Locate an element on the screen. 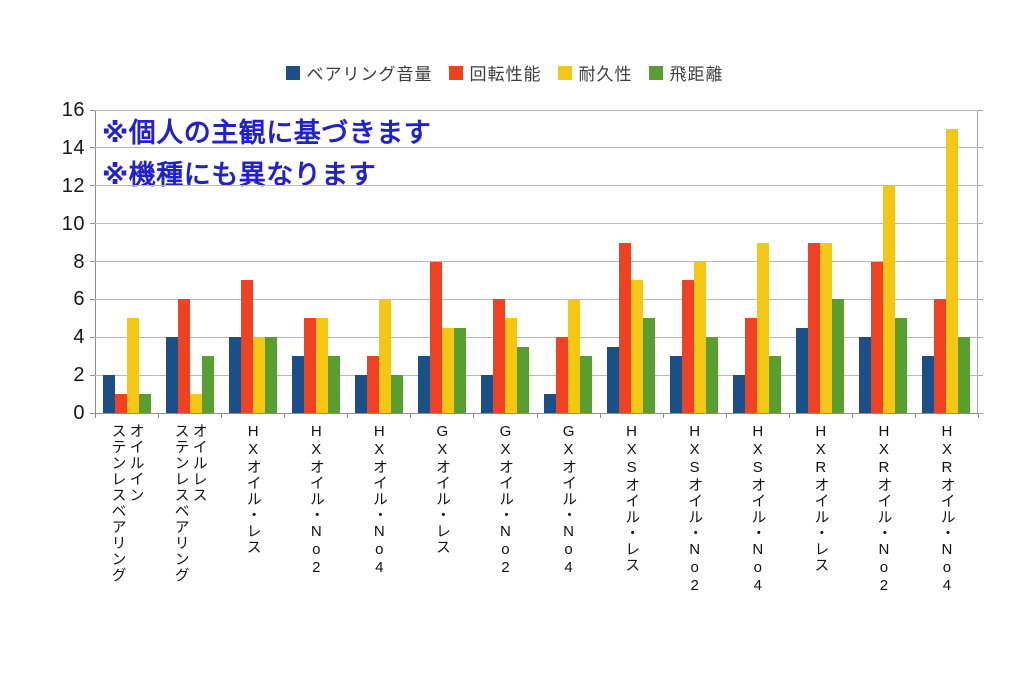 The height and width of the screenshot is (700, 1009). y-axis-label-8: 8 is located at coordinates (79, 261).